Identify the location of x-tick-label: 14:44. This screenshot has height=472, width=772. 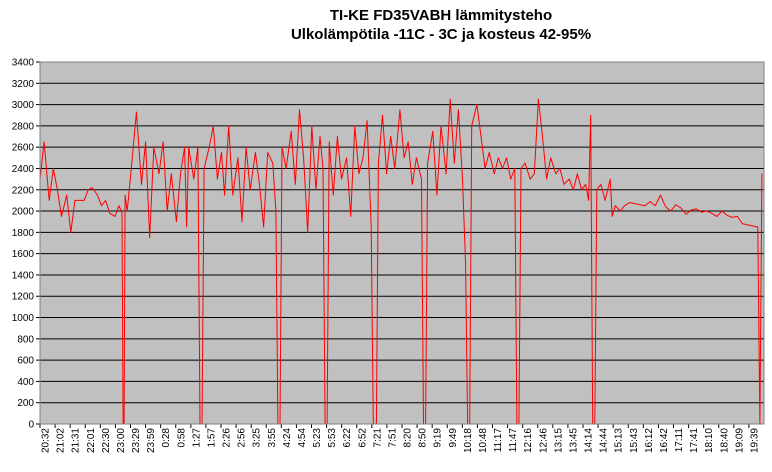
(604, 440).